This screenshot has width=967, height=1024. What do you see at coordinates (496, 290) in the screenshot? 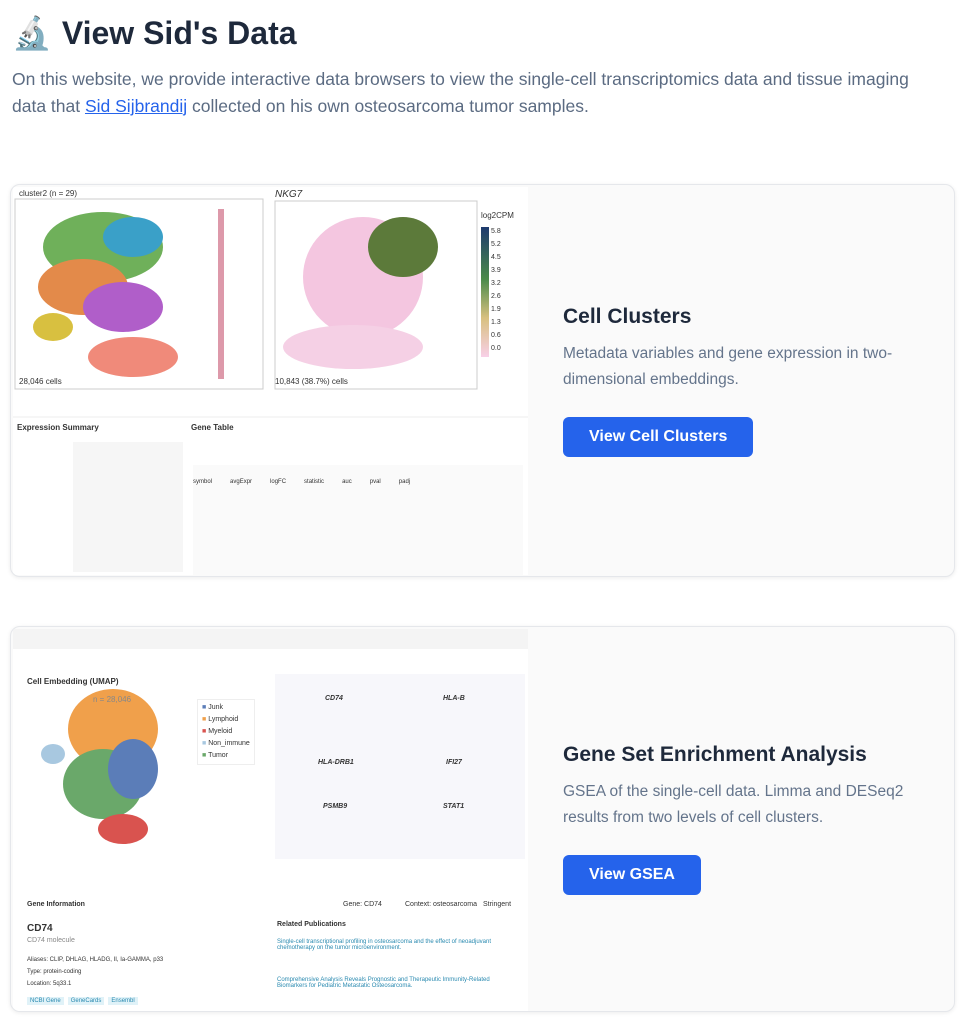
I see `colorbar-ticks: 5.8 5.2 4.5 3.9 3.2 2.6 1.9 1.3 0.6 0.0` at bounding box center [496, 290].